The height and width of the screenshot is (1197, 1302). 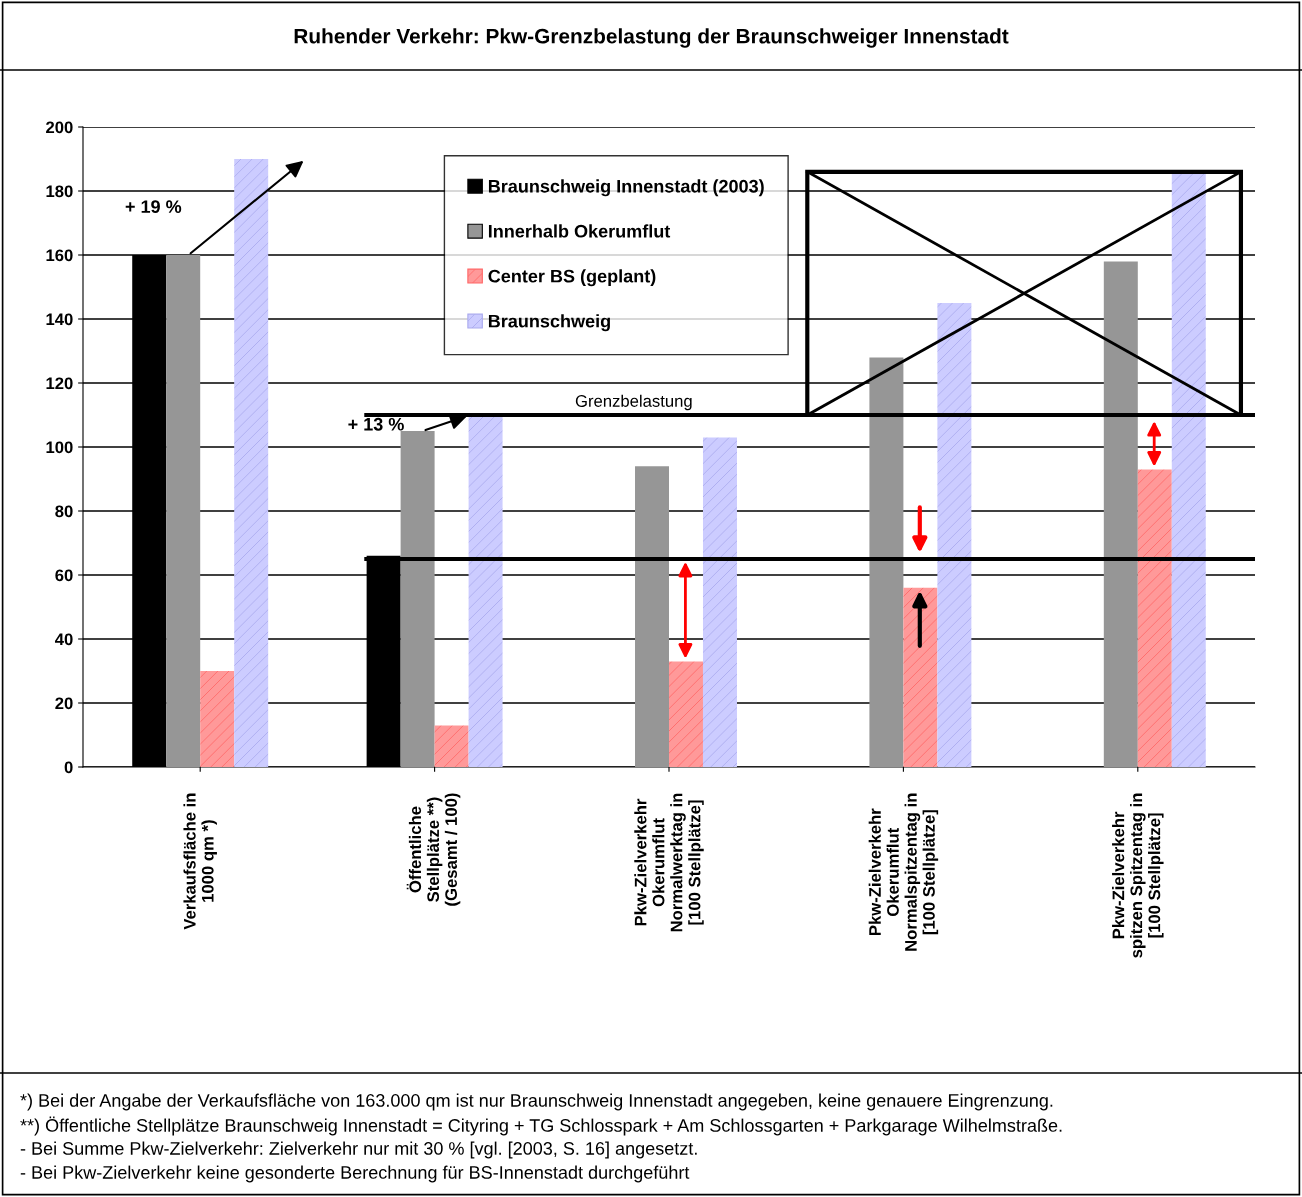 I want to click on text: **) Öffentliche Stellplätze Braunschweig Innenstadt = Cityring + TG Schlosspark + Am Schlossgarten + Parkgarage Wilhelmstraße., so click(x=541, y=1126).